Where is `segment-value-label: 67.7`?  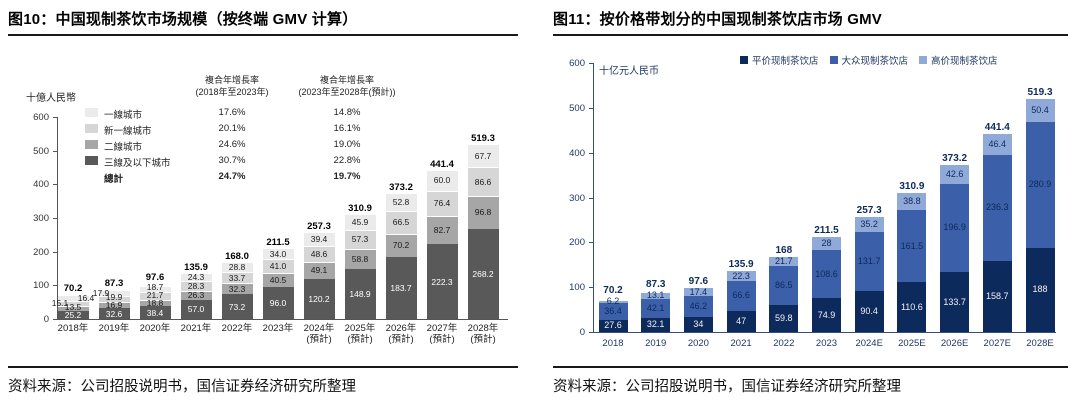
segment-value-label: 67.7 is located at coordinates (483, 155).